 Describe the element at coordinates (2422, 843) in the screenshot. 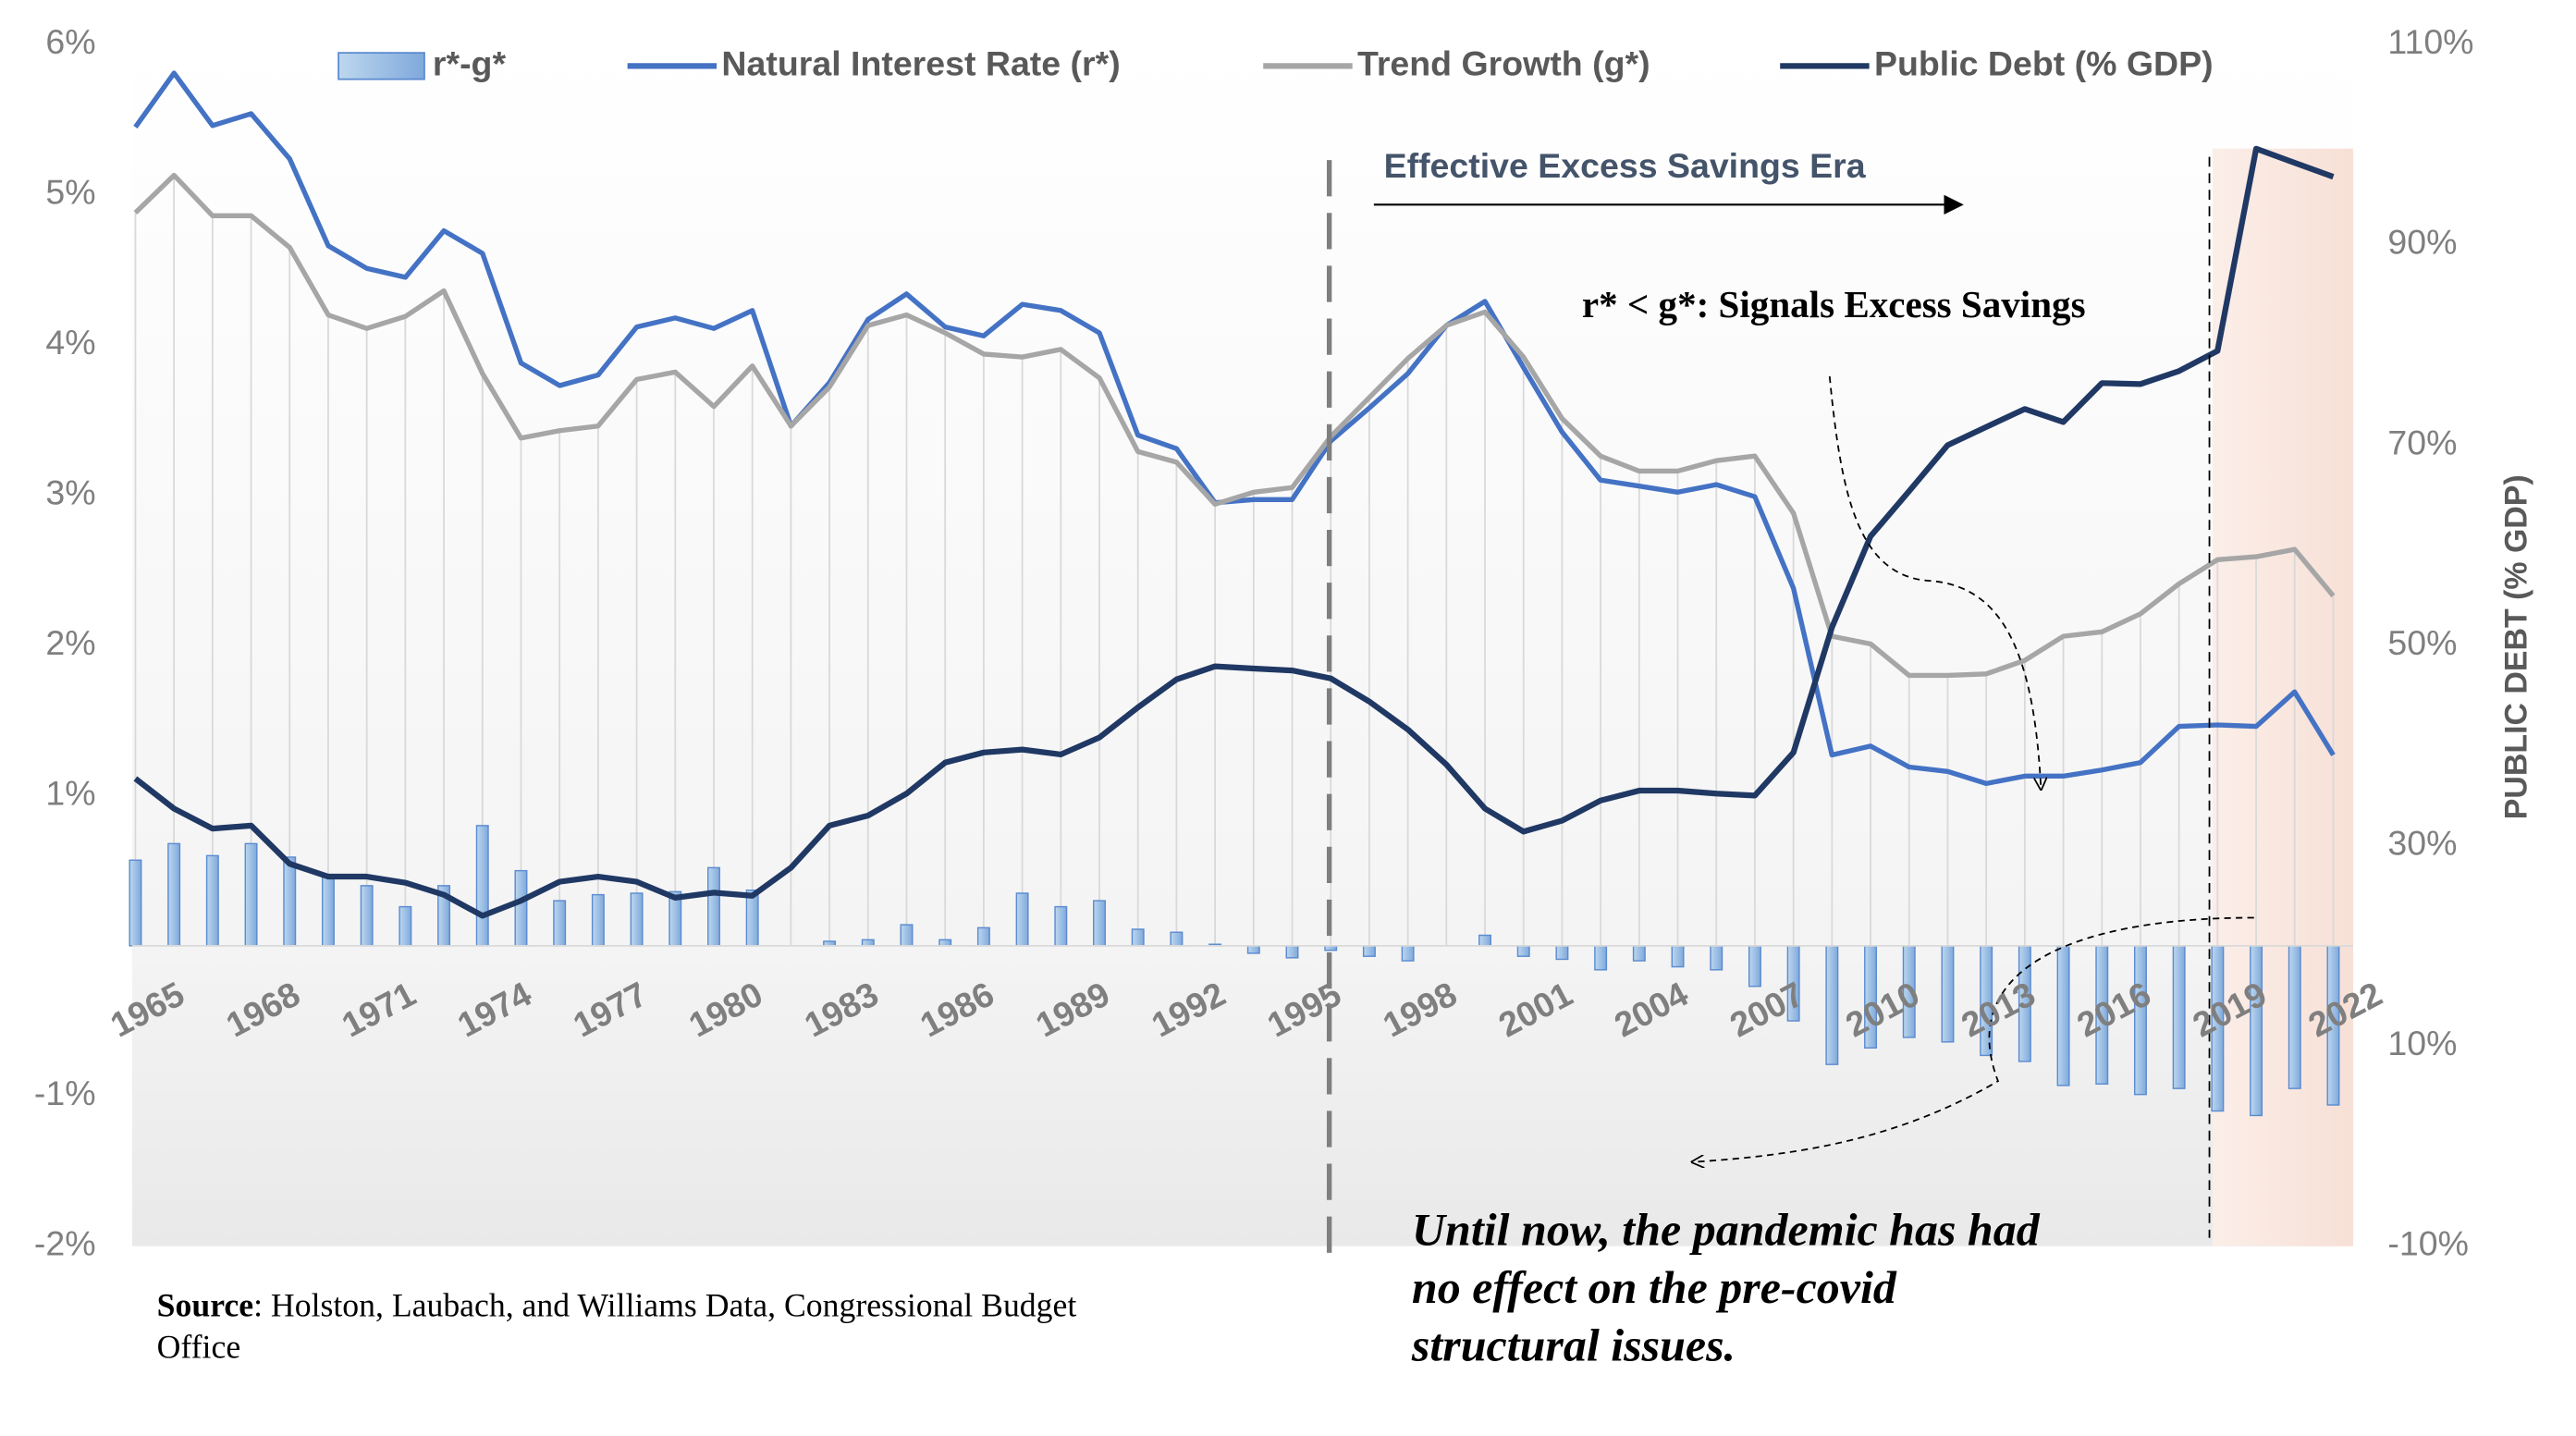

I see `y2-tick-label: 30%` at that location.